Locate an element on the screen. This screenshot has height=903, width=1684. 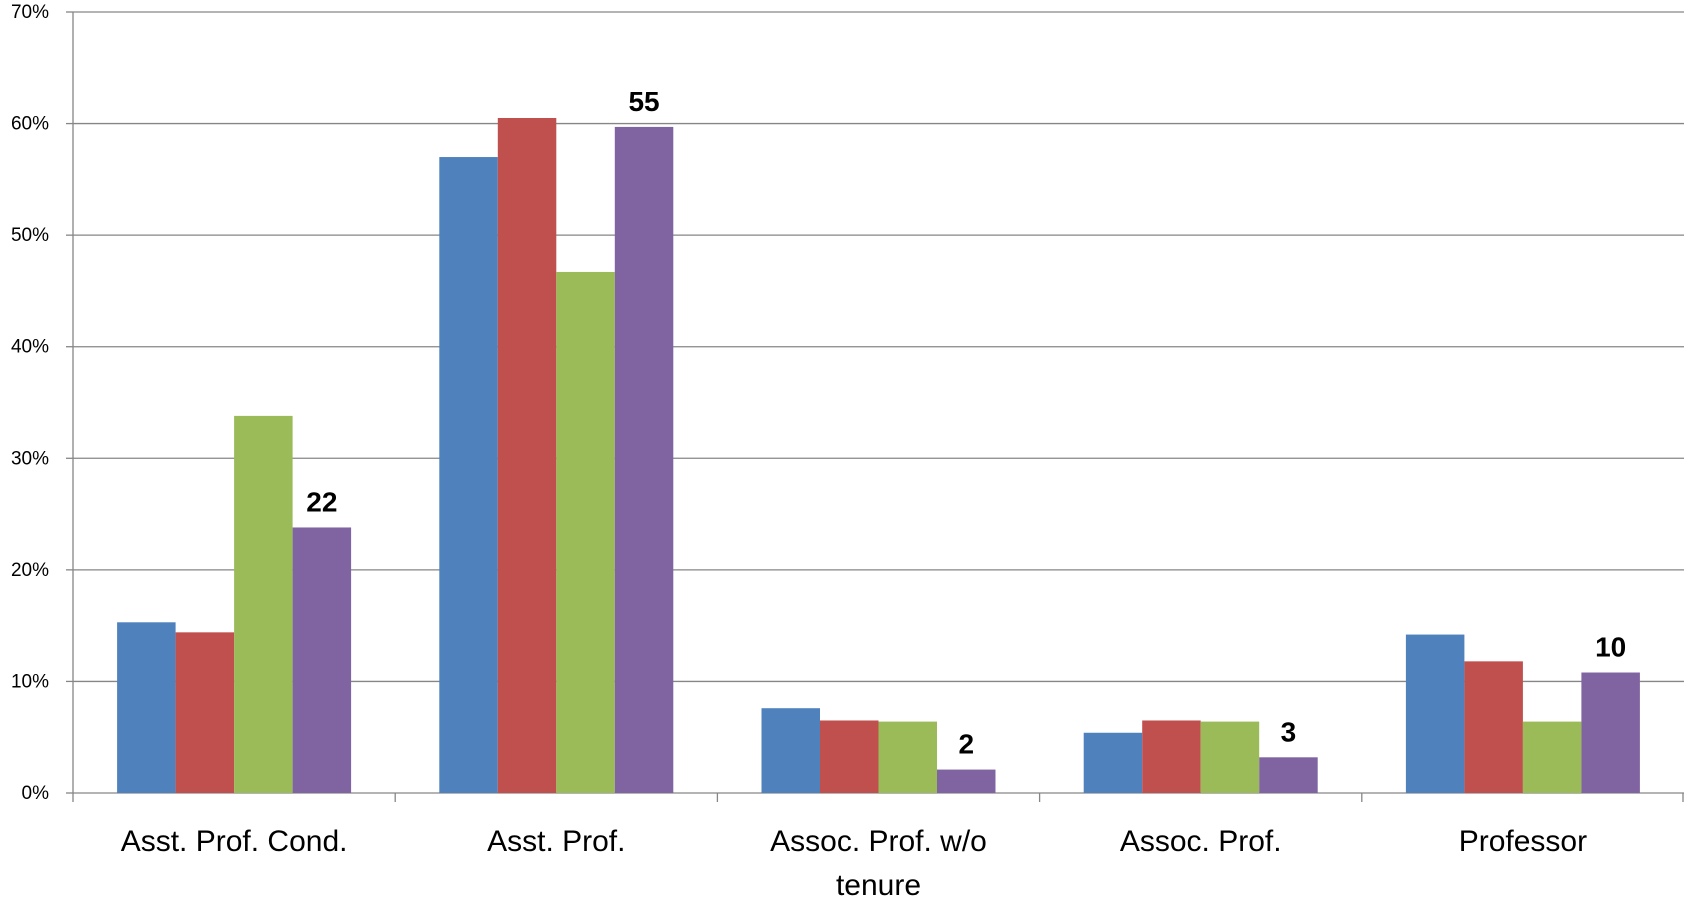
category-label: Professor is located at coordinates (1523, 841).